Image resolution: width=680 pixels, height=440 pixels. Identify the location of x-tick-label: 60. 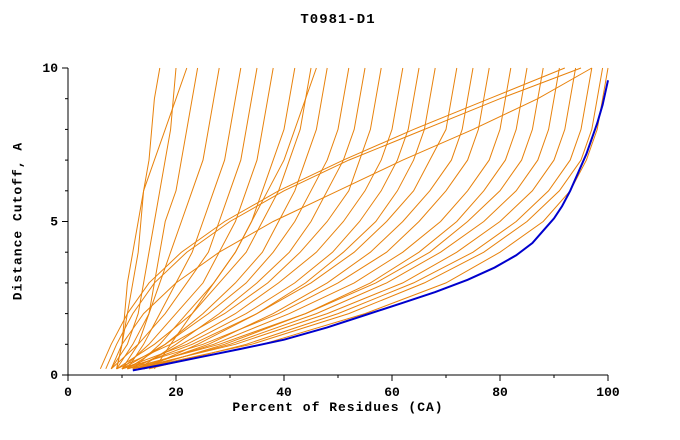
(392, 392).